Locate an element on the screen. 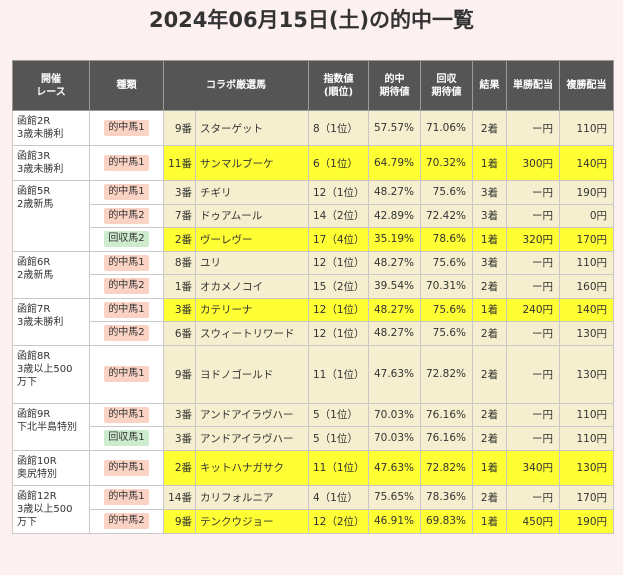  return-expectation: 76.16% is located at coordinates (446, 438).